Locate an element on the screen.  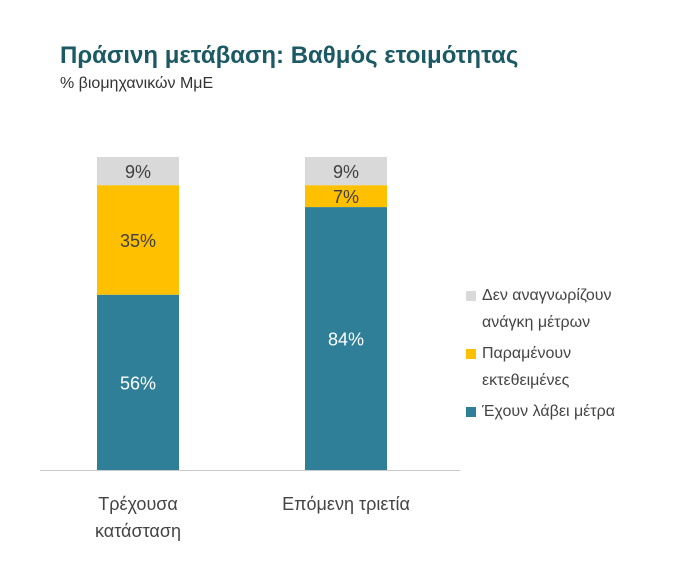
data-label: 7% is located at coordinates (346, 197).